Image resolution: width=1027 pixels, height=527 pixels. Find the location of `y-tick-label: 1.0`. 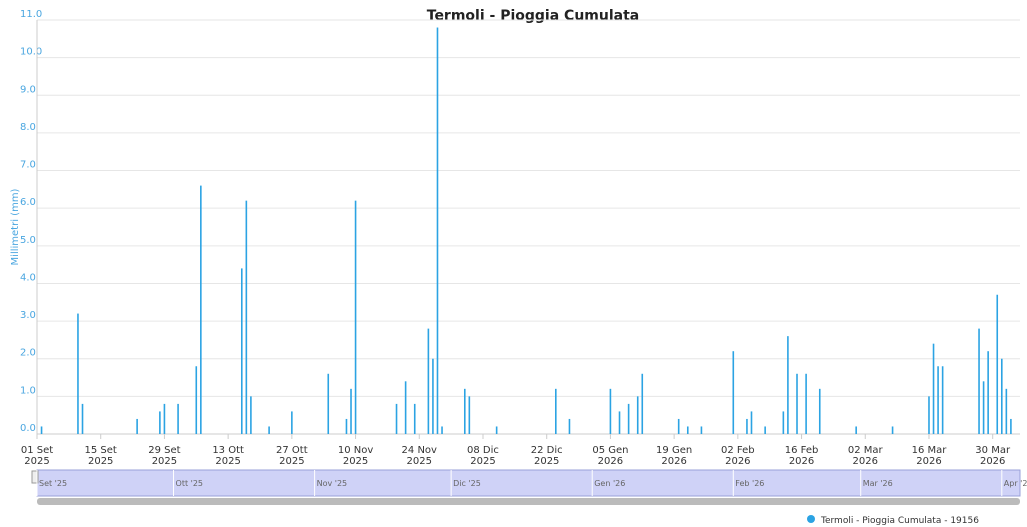

y-tick-label: 1.0 is located at coordinates (28, 390).